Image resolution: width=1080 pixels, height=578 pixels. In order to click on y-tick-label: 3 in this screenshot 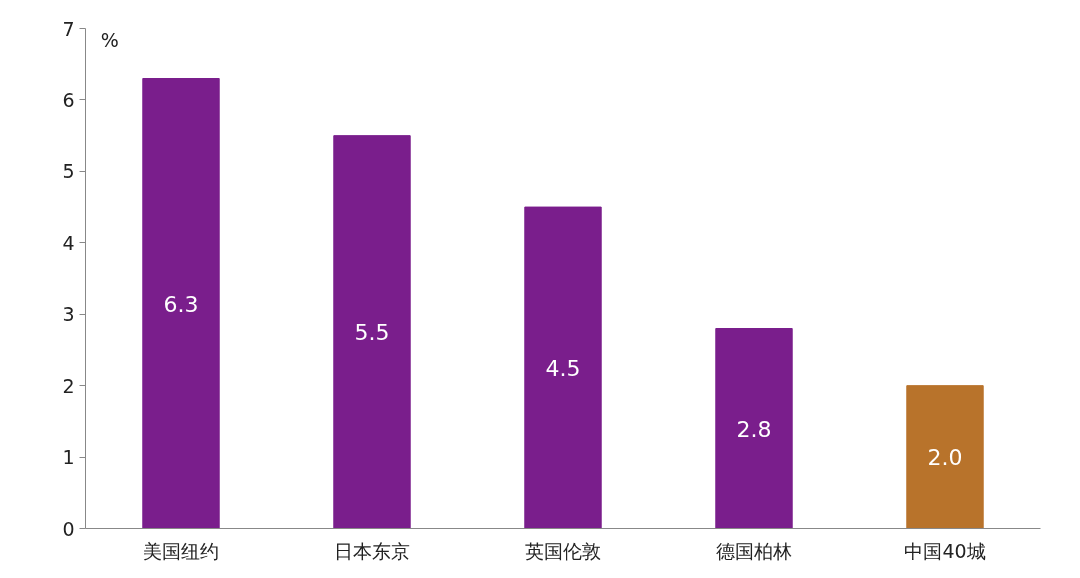, I will do `click(68, 314)`.